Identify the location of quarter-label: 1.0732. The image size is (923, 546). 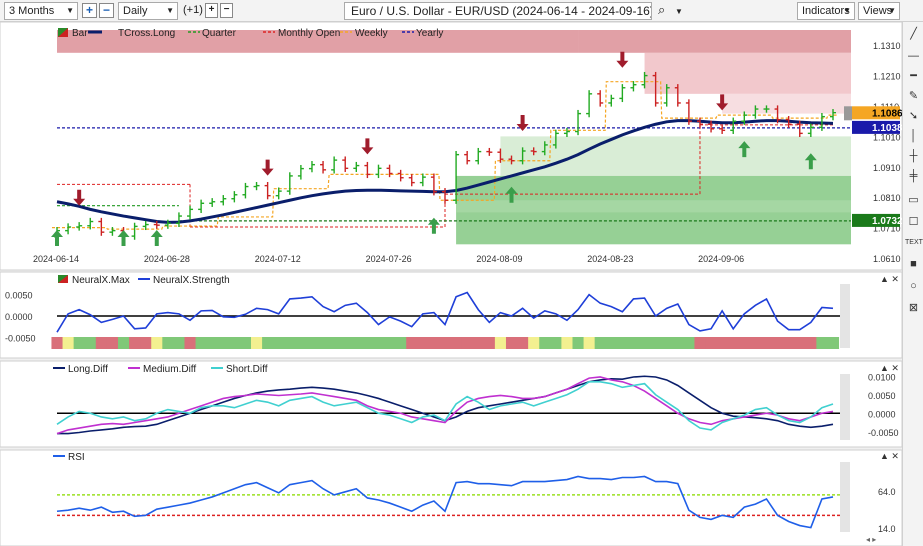
(887, 221).